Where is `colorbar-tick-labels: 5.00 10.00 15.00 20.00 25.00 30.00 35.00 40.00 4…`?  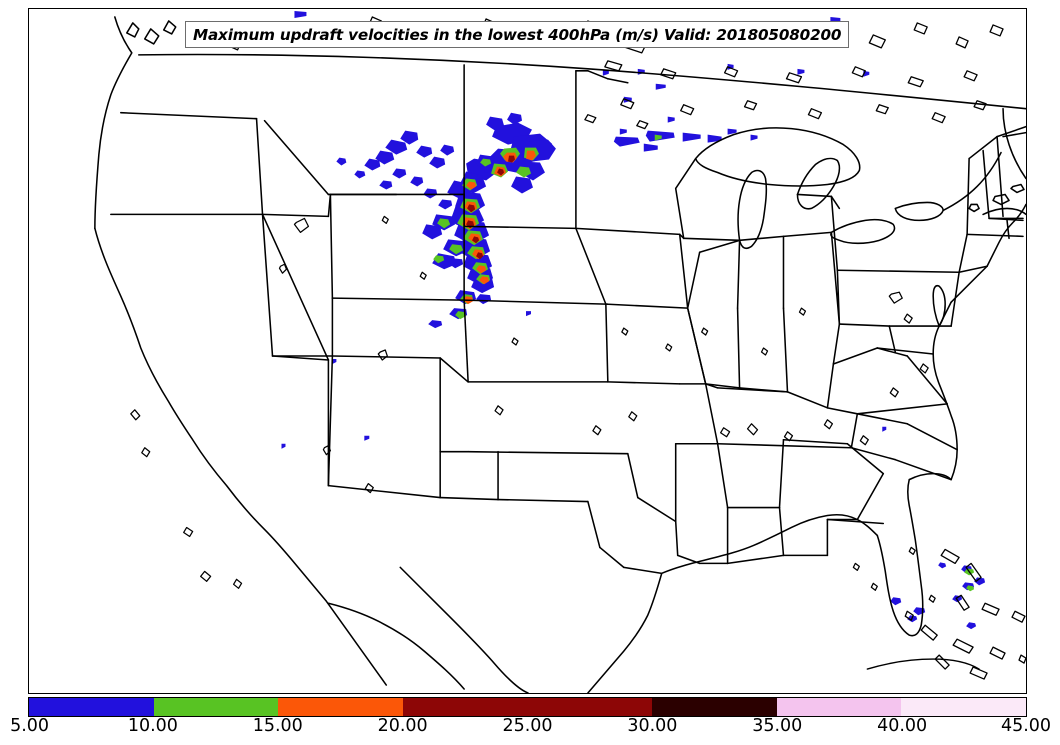
colorbar-tick-labels: 5.00 10.00 15.00 20.00 25.00 30.00 35.00 40.00 4… is located at coordinates (530, 729).